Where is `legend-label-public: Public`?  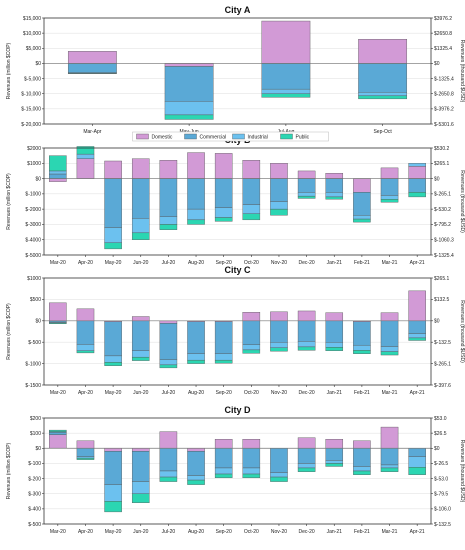
legend-label-public: Public is located at coordinates (303, 138).